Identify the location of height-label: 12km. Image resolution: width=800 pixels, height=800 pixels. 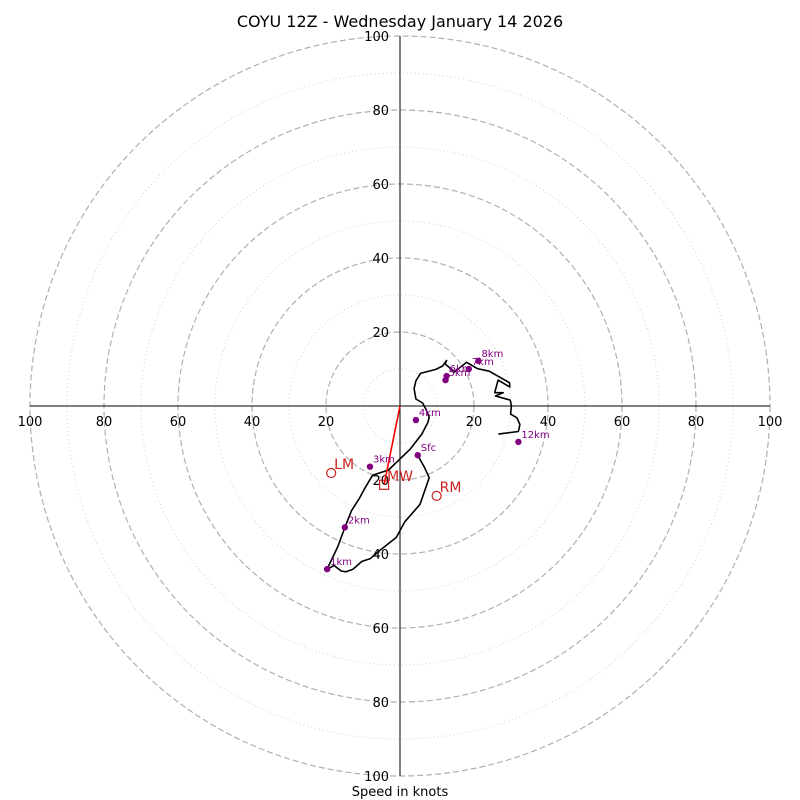
(535, 435).